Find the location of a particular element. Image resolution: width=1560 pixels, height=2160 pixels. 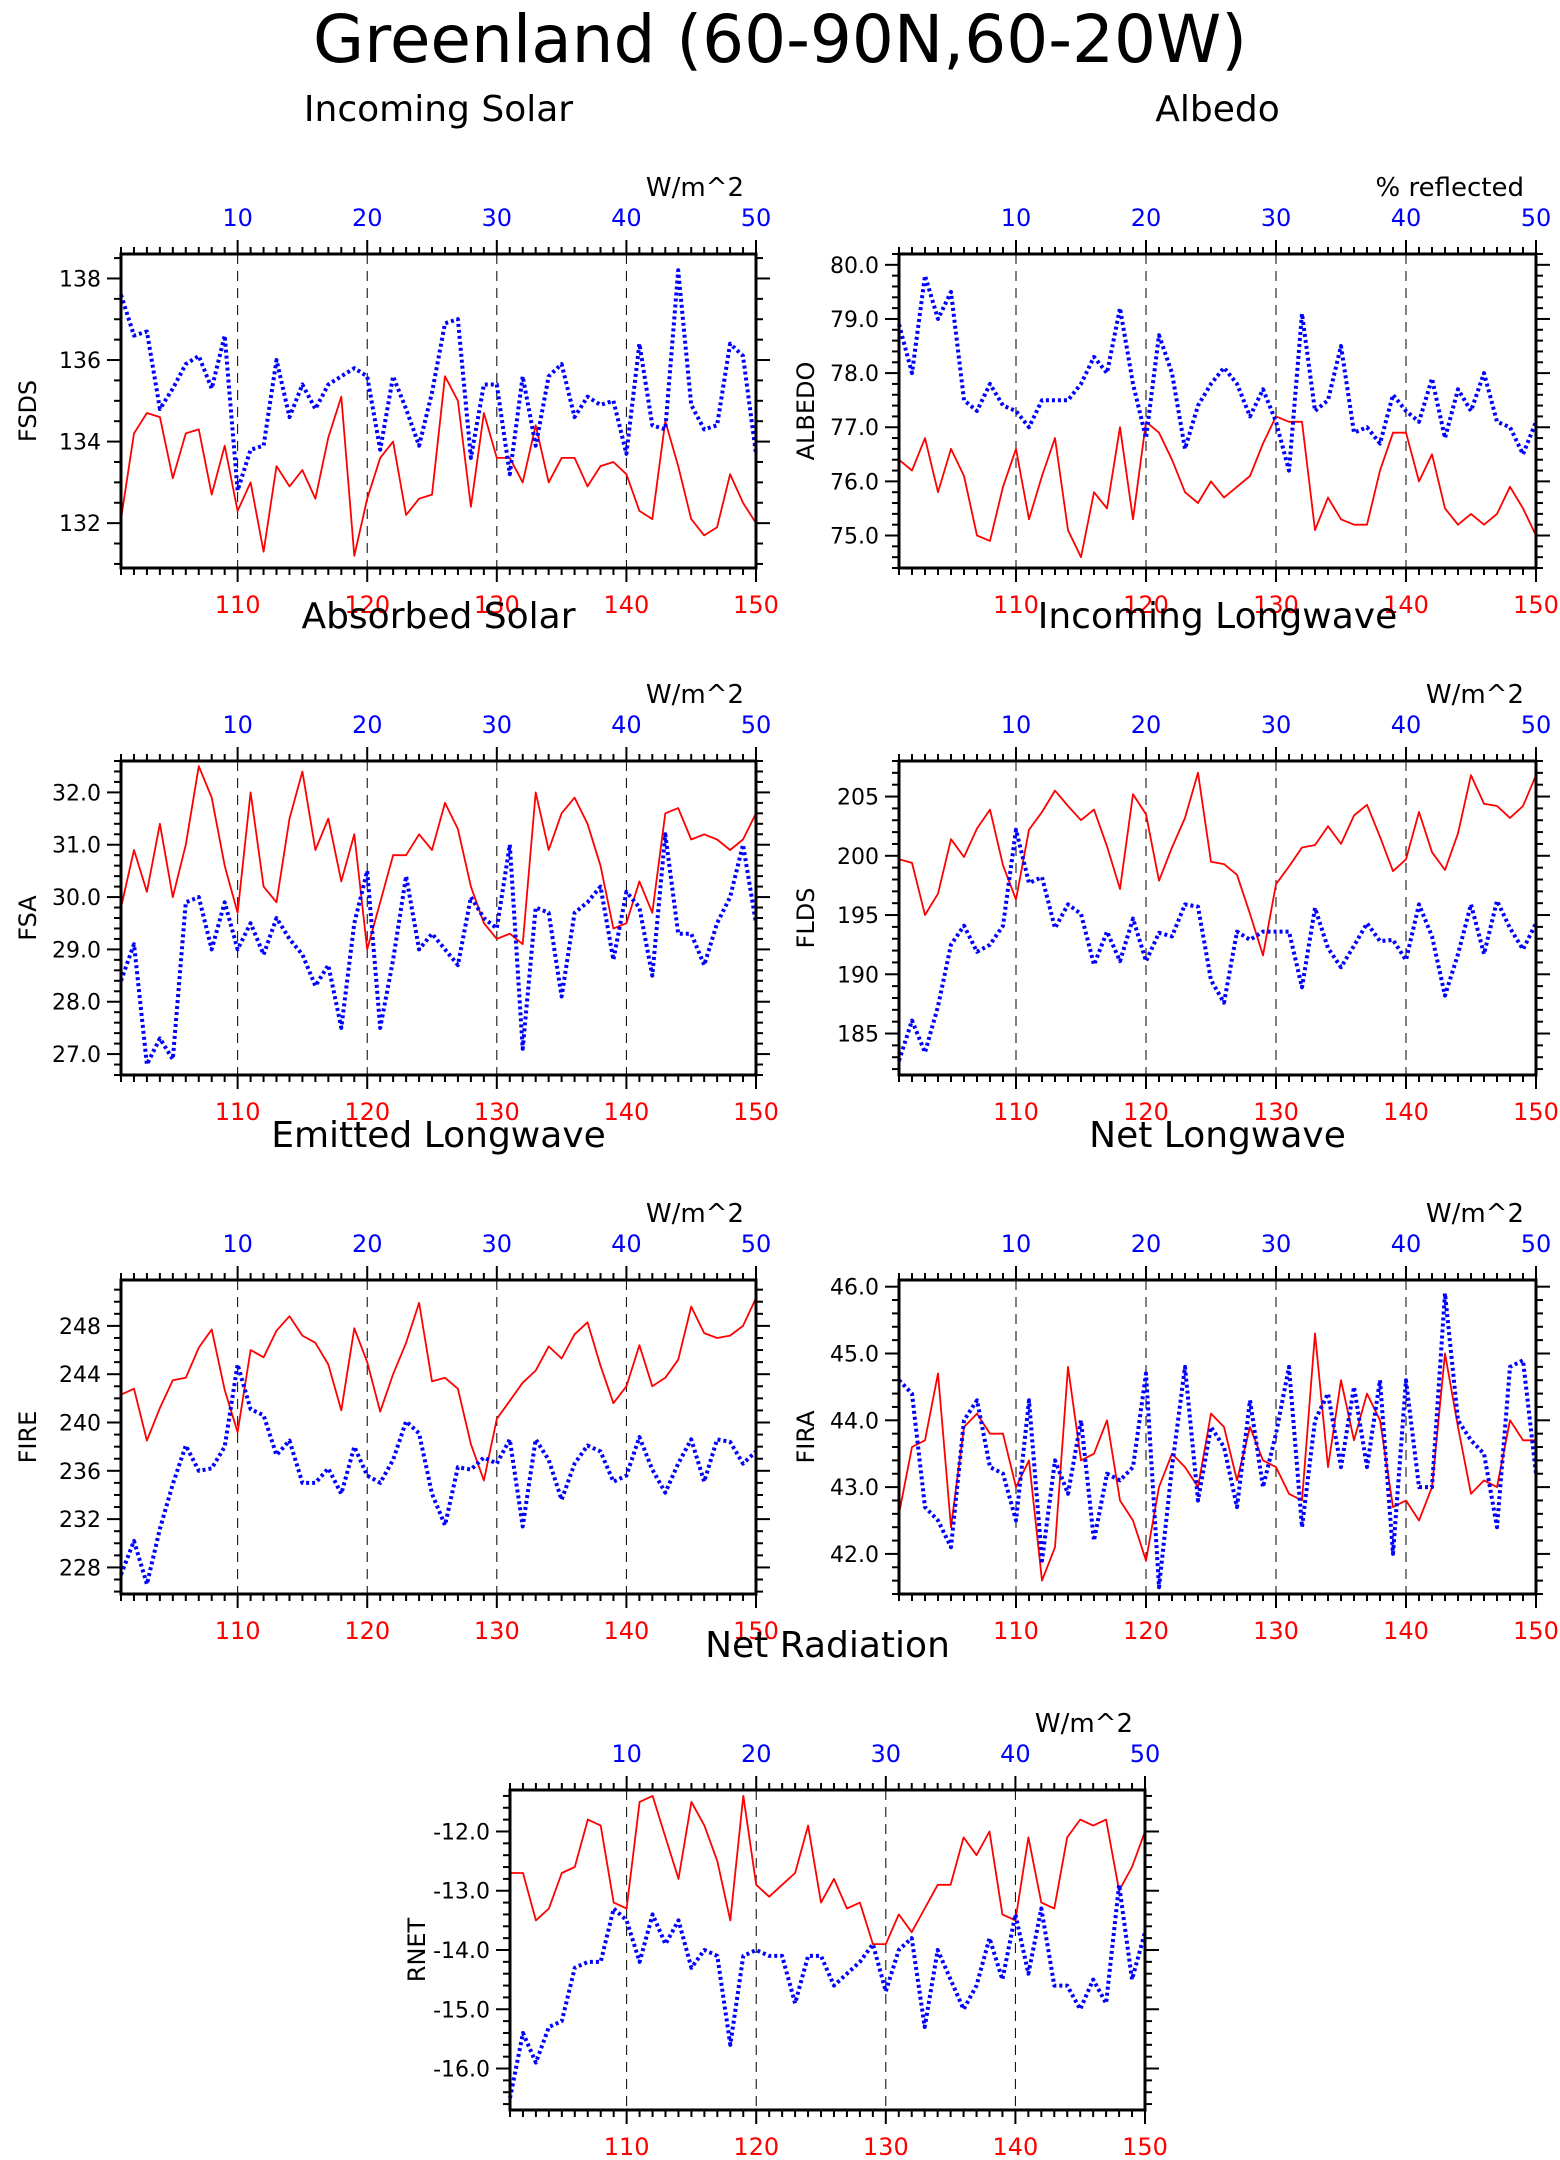

y-axis-label: FSDS is located at coordinates (28, 411).